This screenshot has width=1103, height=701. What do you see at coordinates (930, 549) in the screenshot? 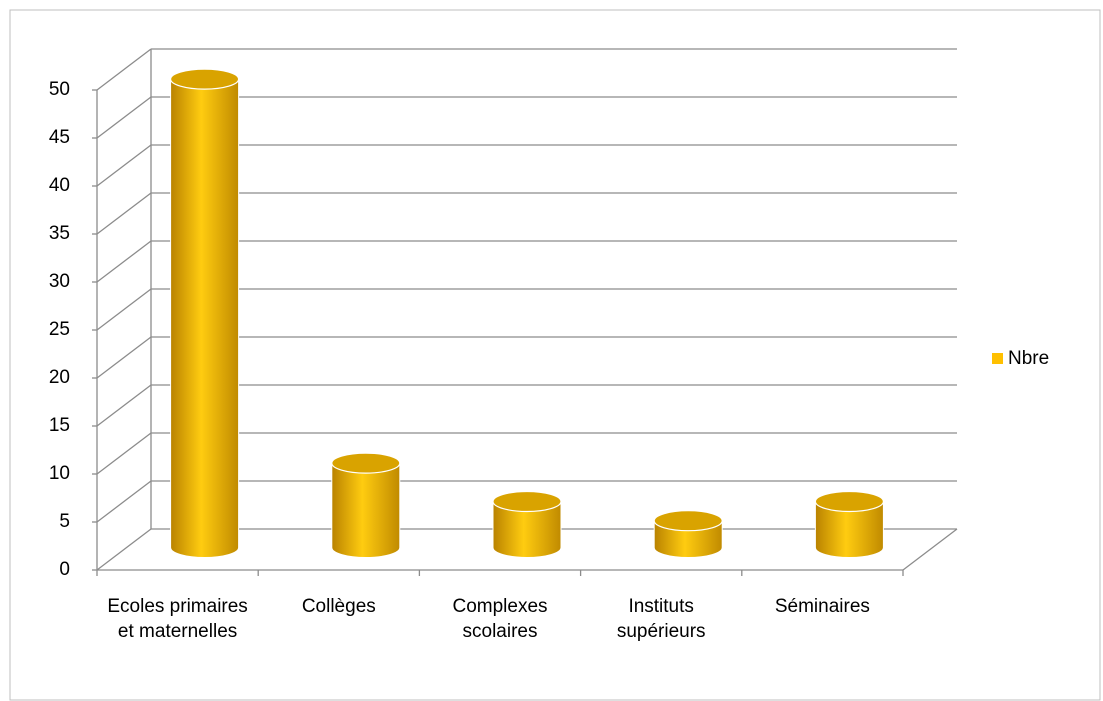
I see `floor-right` at bounding box center [930, 549].